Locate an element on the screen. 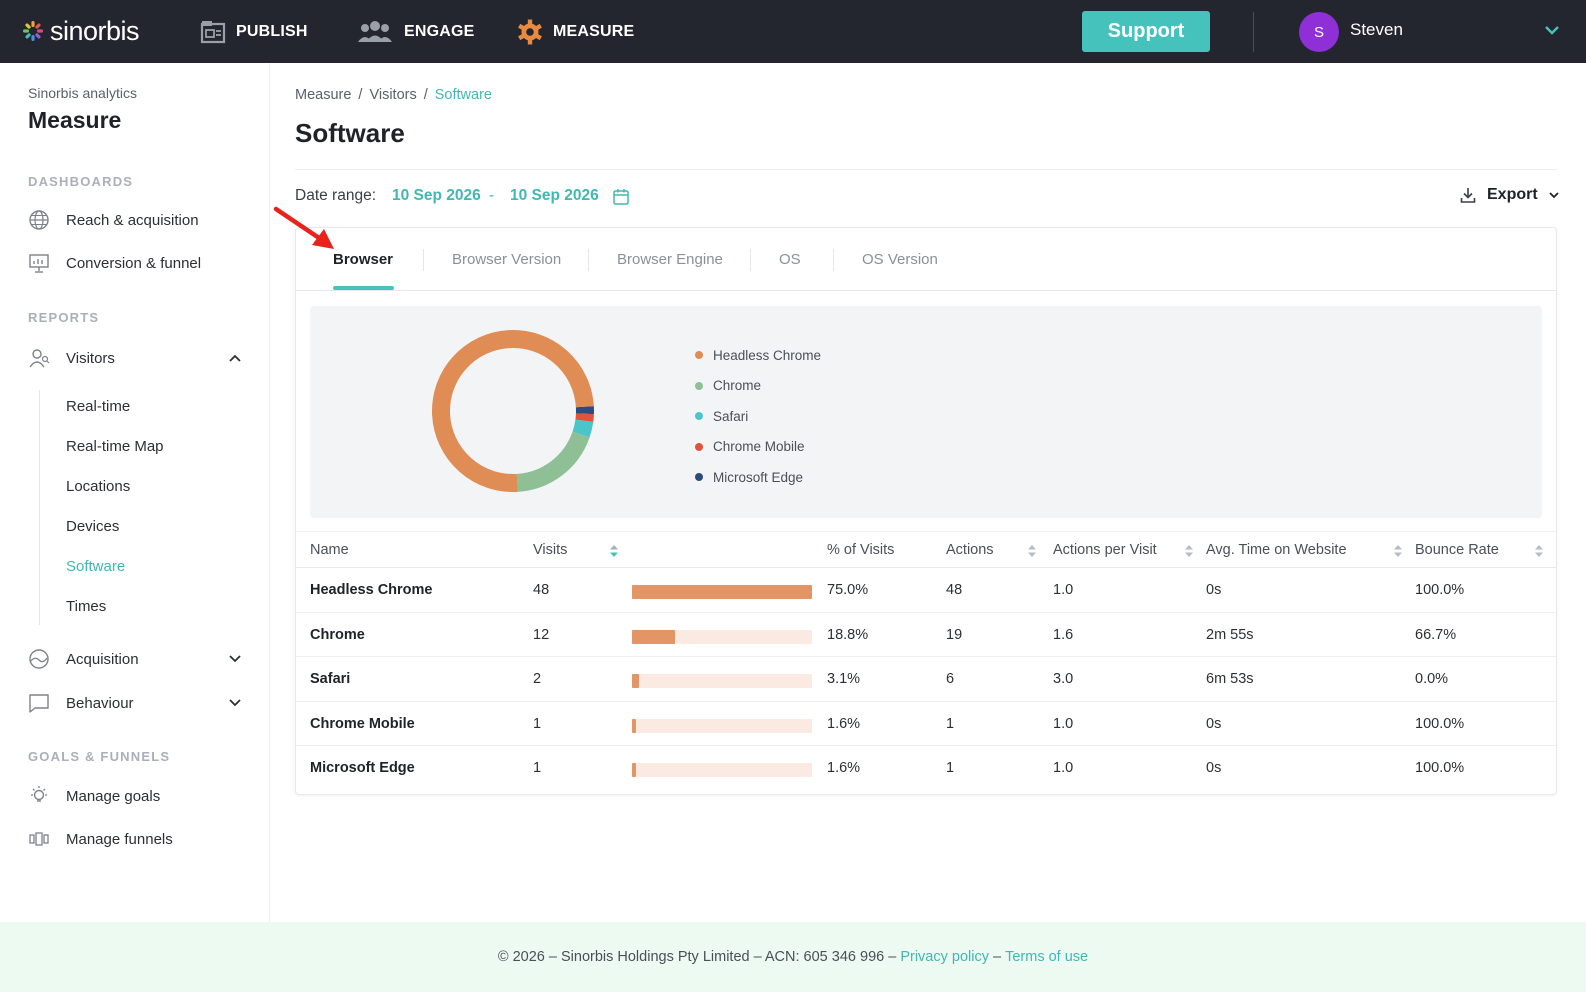 The height and width of the screenshot is (992, 1586). tab-os: OS is located at coordinates (790, 259).